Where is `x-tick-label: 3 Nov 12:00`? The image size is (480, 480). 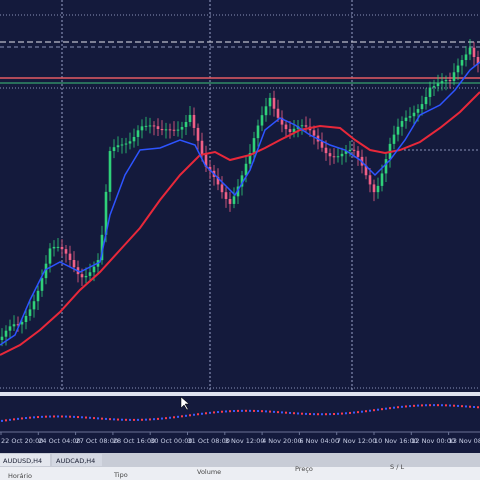 x-tick-label: 3 Nov 12:00 is located at coordinates (245, 441).